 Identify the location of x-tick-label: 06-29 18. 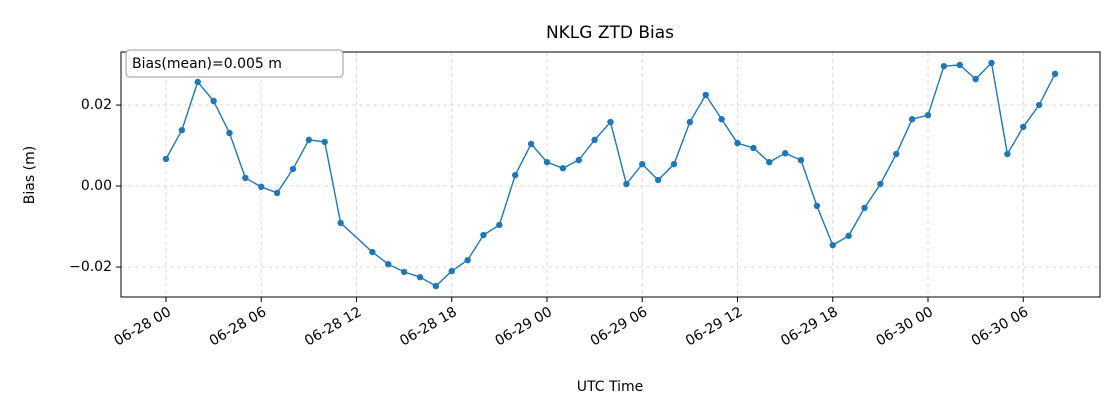
(809, 326).